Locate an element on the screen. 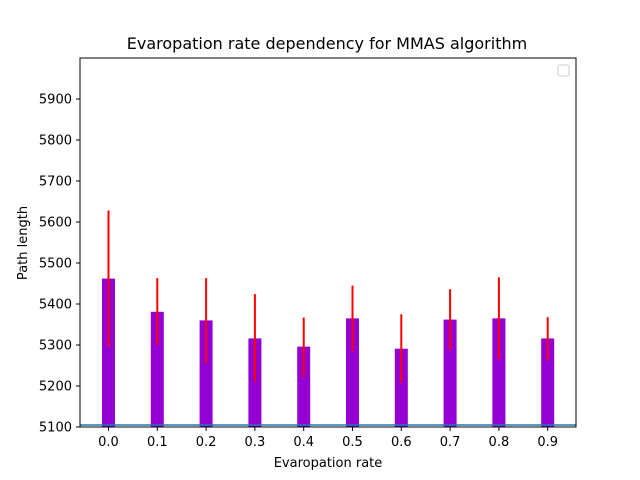 This screenshot has width=640, height=480. y-tick-label: 5900 is located at coordinates (55, 100).